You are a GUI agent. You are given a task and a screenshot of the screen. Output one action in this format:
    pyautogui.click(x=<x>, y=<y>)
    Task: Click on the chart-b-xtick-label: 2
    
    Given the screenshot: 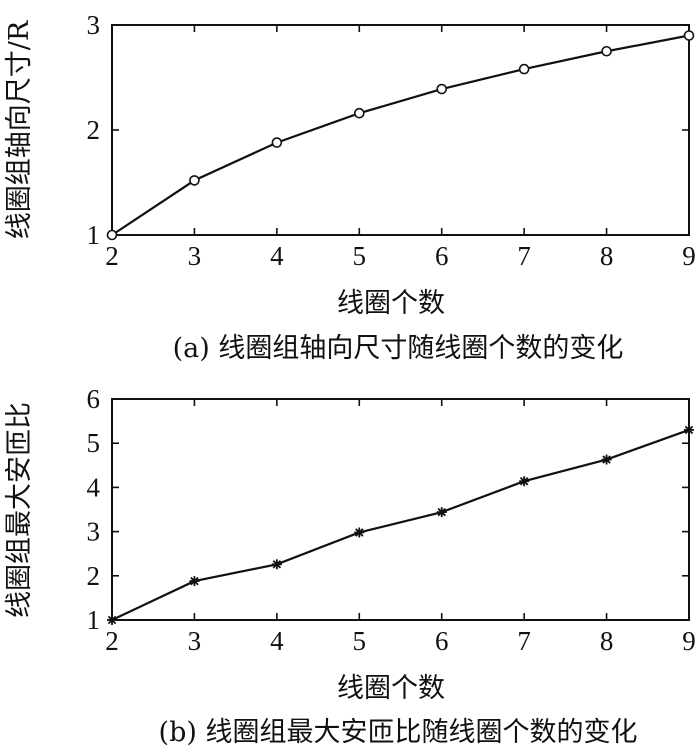 What is the action you would take?
    pyautogui.click(x=112, y=641)
    